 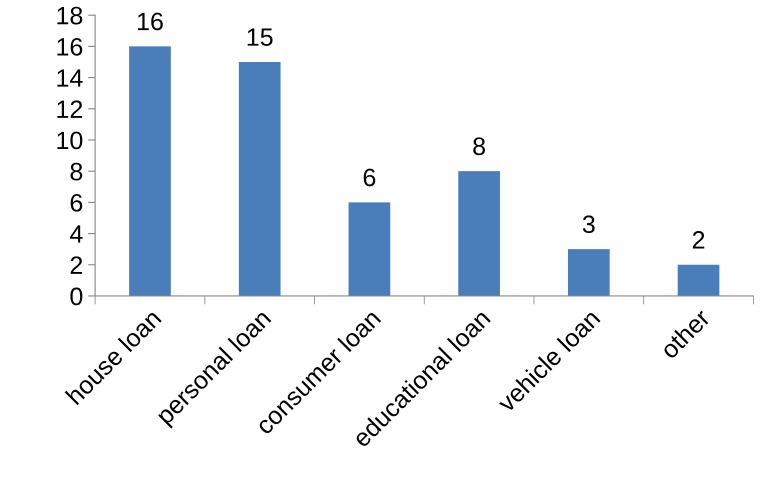 What do you see at coordinates (260, 37) in the screenshot?
I see `data-label: 15` at bounding box center [260, 37].